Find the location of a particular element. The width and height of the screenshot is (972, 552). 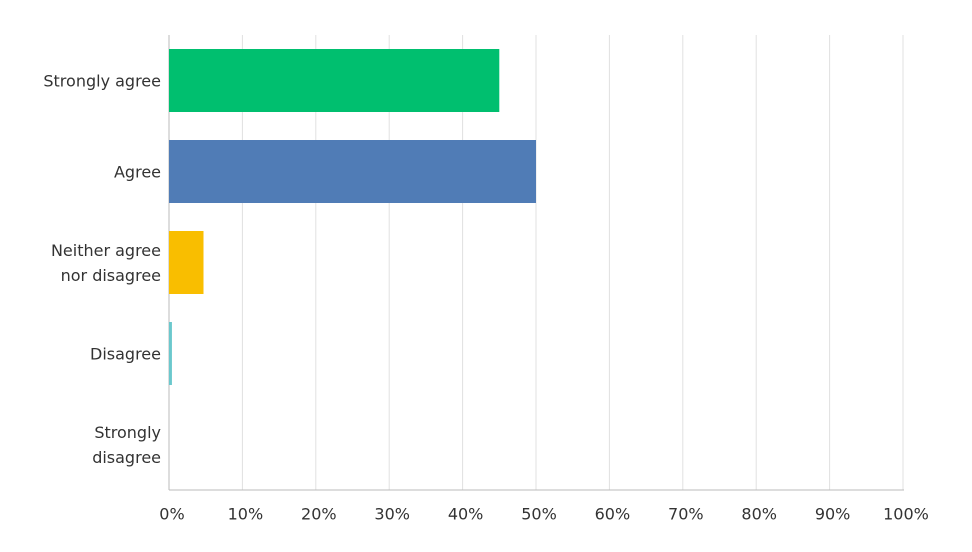

x-tick-label: 10% is located at coordinates (246, 514).